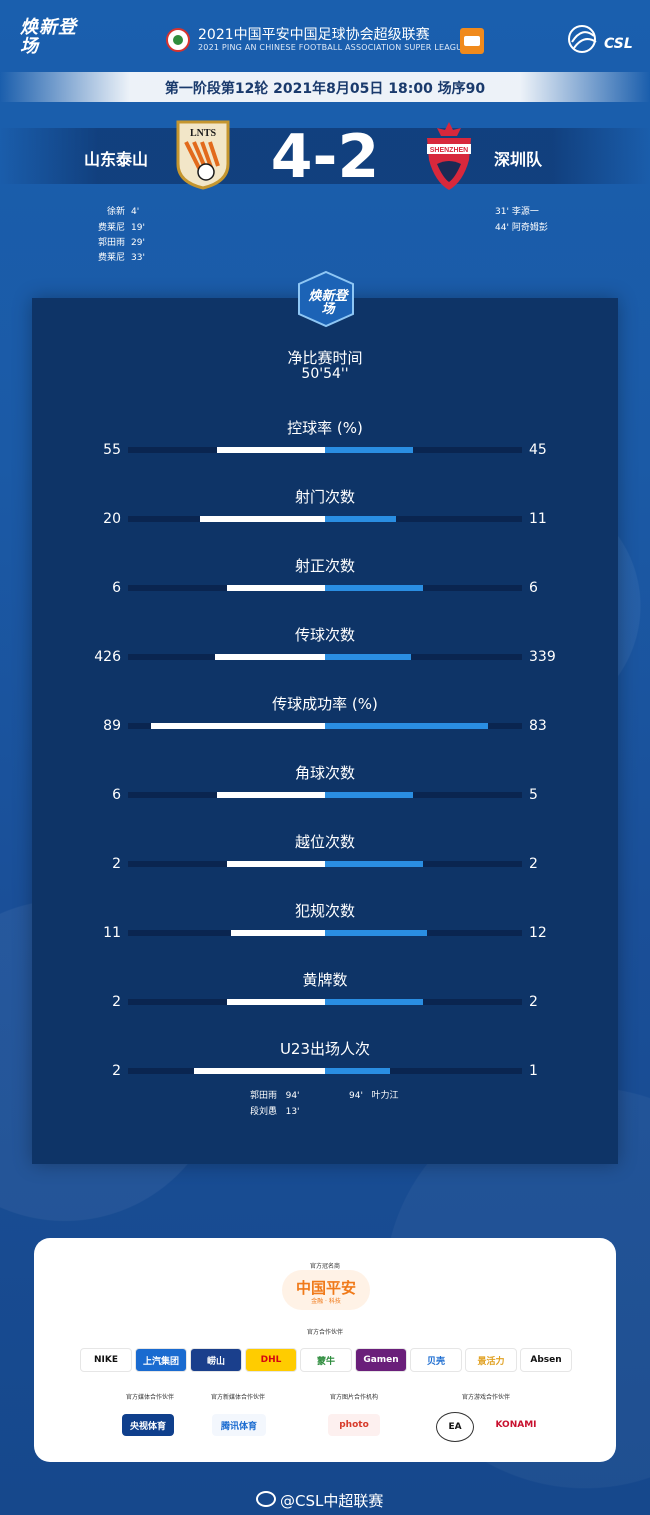 This screenshot has height=1515, width=650. I want to click on match-score: 4-2, so click(325, 157).